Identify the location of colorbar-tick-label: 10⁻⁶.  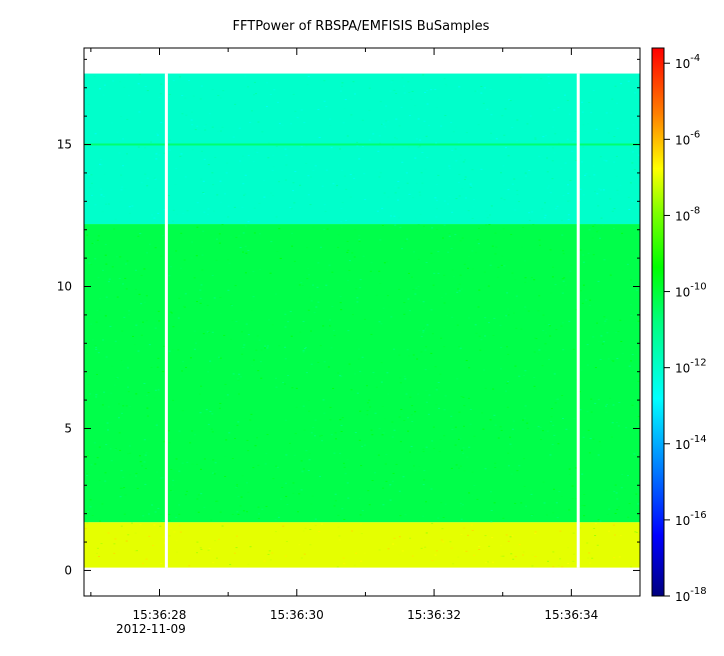
(687, 138).